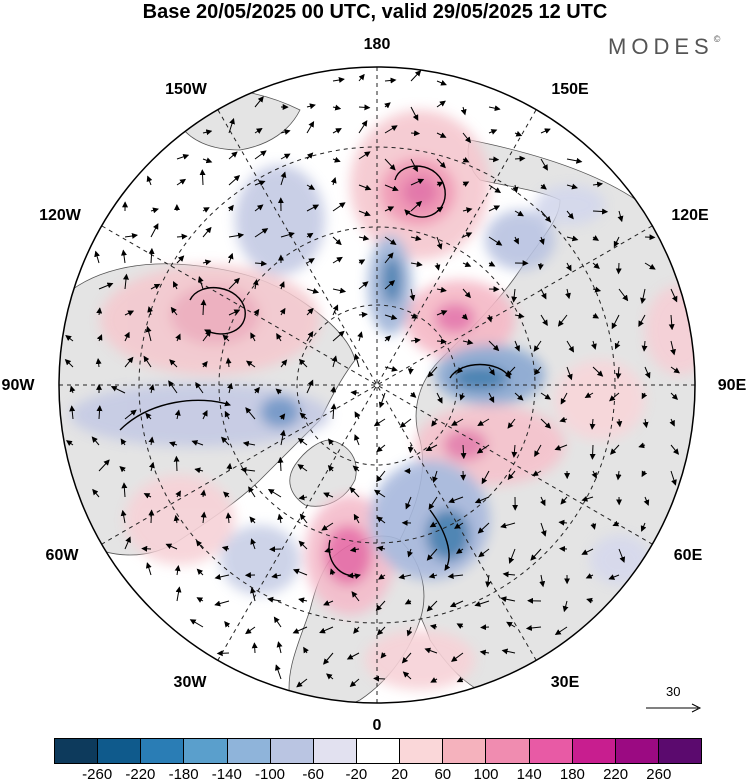 Image resolution: width=750 pixels, height=783 pixels. What do you see at coordinates (732, 385) in the screenshot?
I see `lon-label-90e: 90E` at bounding box center [732, 385].